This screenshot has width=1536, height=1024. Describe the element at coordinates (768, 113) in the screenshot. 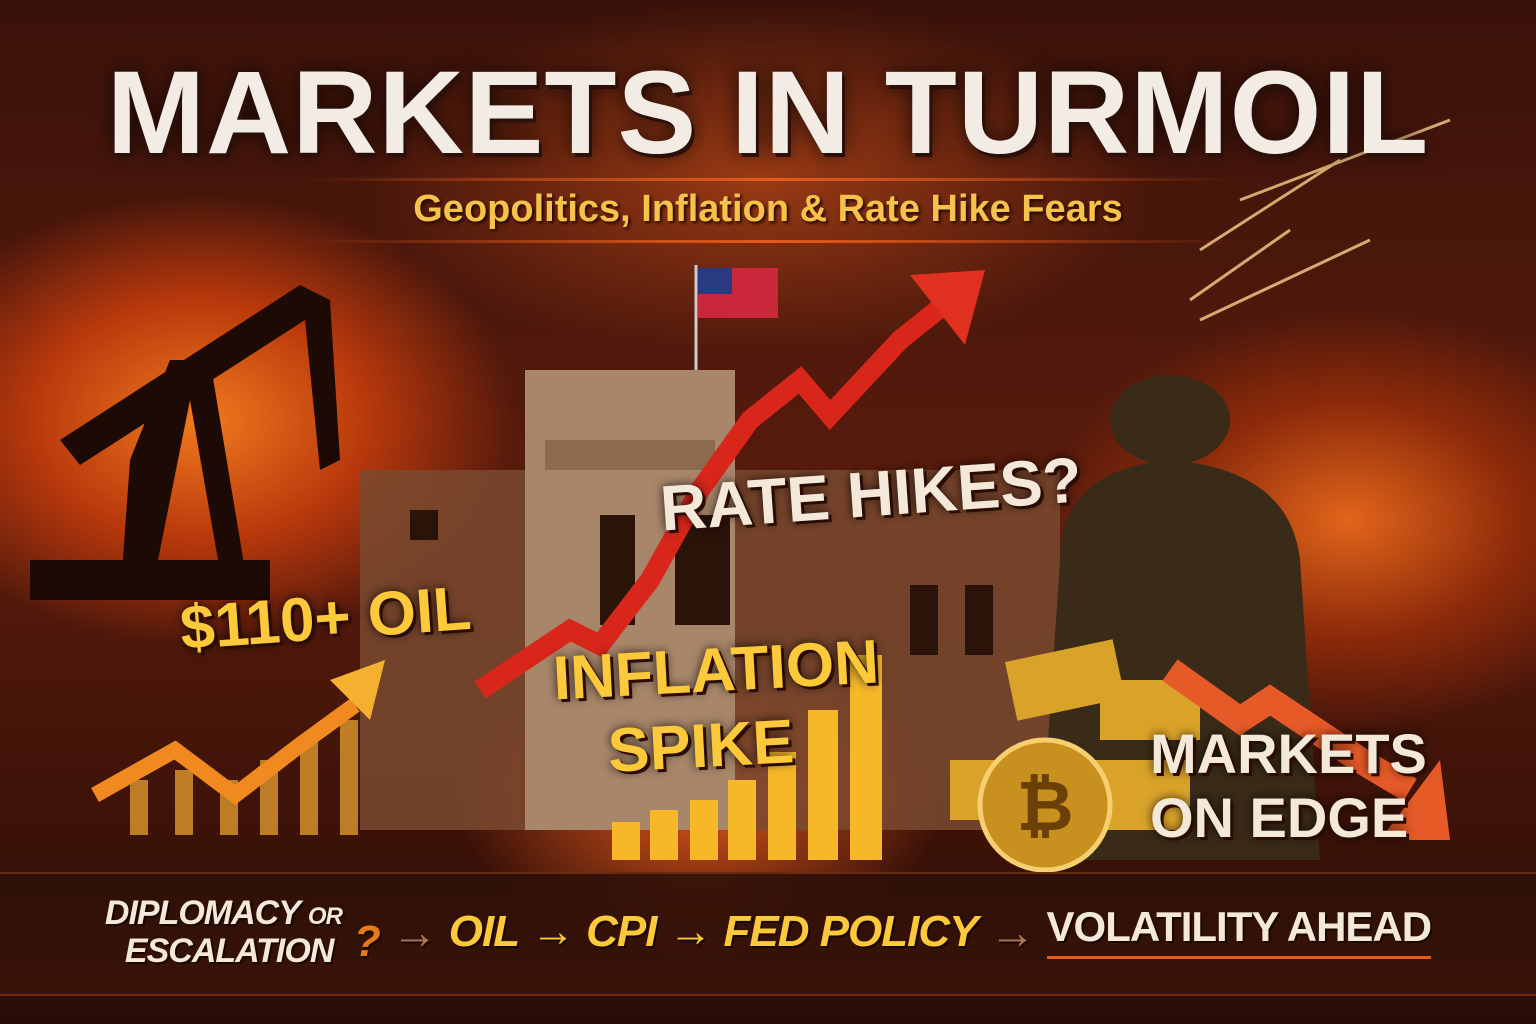

I see `page-title: MARKETS IN TURMOIL` at that location.